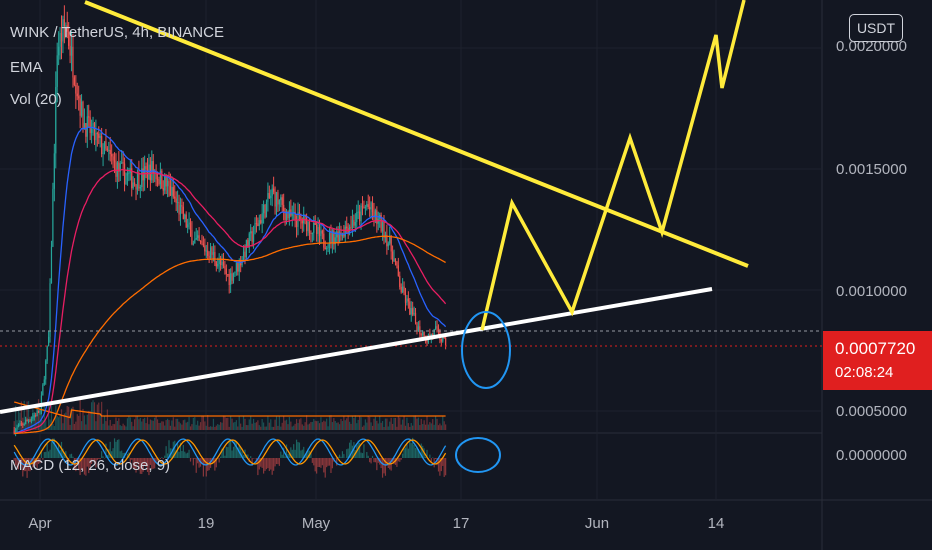 Image resolution: width=932 pixels, height=550 pixels. What do you see at coordinates (90, 465) in the screenshot?
I see `macd-indicator-label: MACD (12, 26, close, 9)` at bounding box center [90, 465].